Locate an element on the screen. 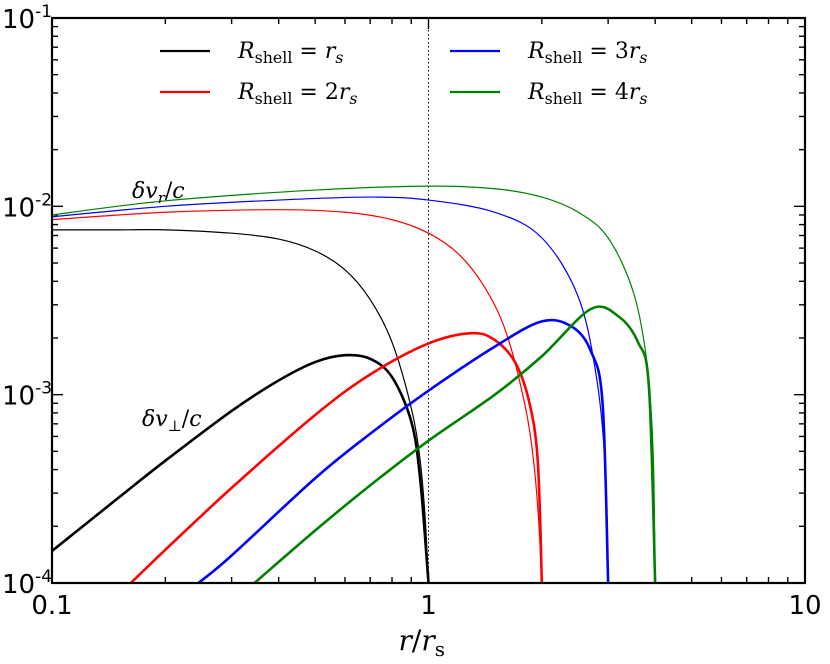 Image resolution: width=830 pixels, height=664 pixels. legend-label: Rshell = 3rs is located at coordinates (587, 53).